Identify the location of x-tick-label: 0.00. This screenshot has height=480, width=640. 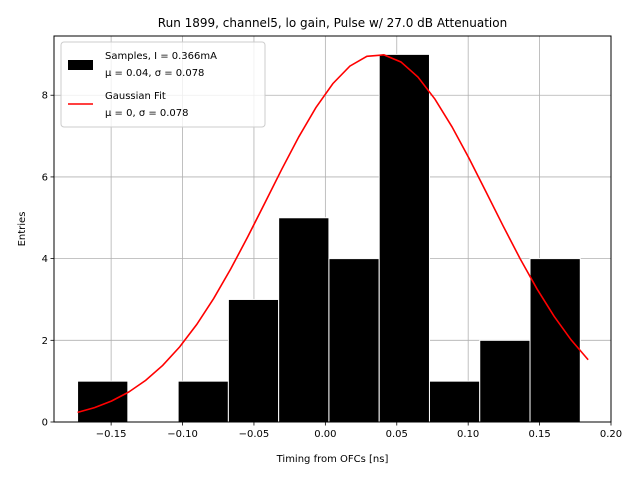
(325, 434).